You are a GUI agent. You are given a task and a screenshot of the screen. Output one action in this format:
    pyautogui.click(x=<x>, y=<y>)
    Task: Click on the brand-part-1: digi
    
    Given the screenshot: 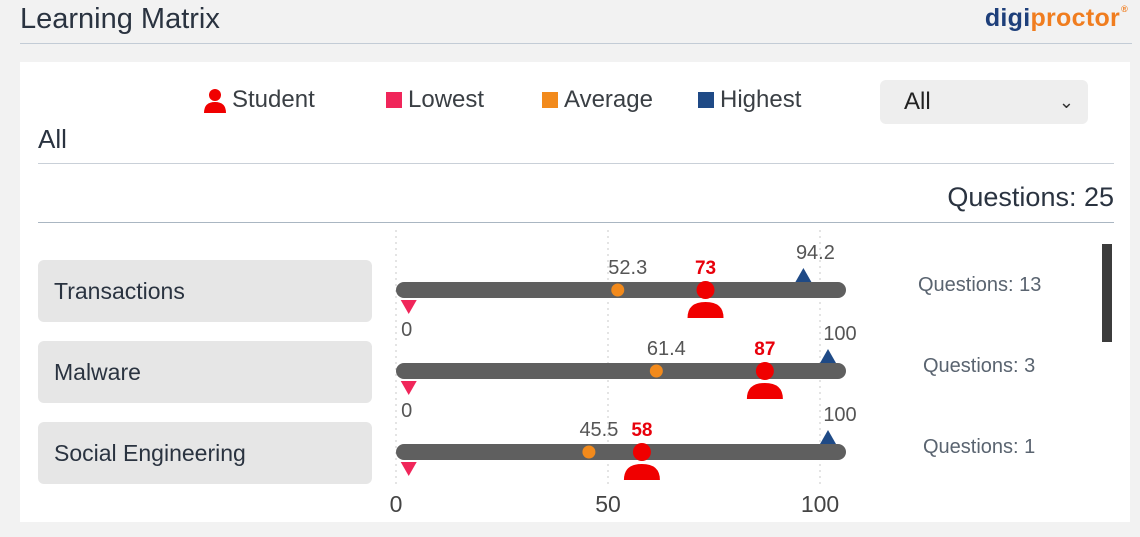 What is the action you would take?
    pyautogui.click(x=1007, y=18)
    